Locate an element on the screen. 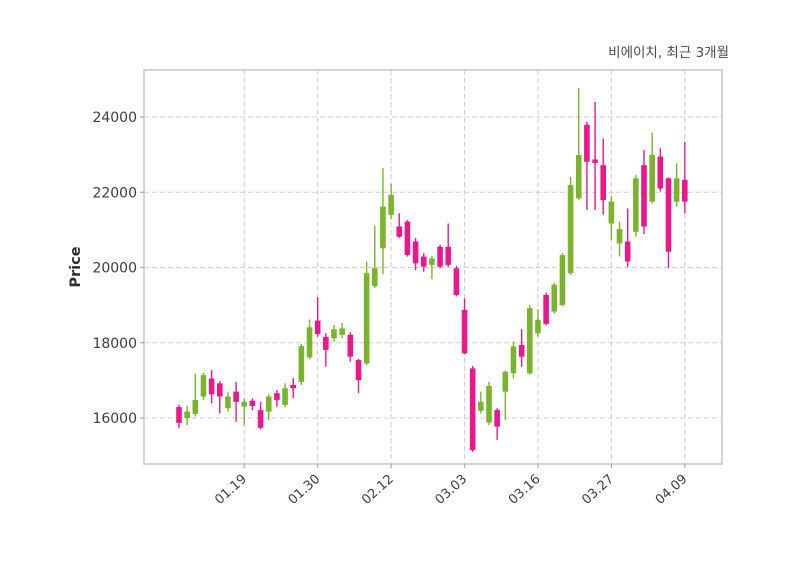  x-tick-label: 03.03 is located at coordinates (452, 490).